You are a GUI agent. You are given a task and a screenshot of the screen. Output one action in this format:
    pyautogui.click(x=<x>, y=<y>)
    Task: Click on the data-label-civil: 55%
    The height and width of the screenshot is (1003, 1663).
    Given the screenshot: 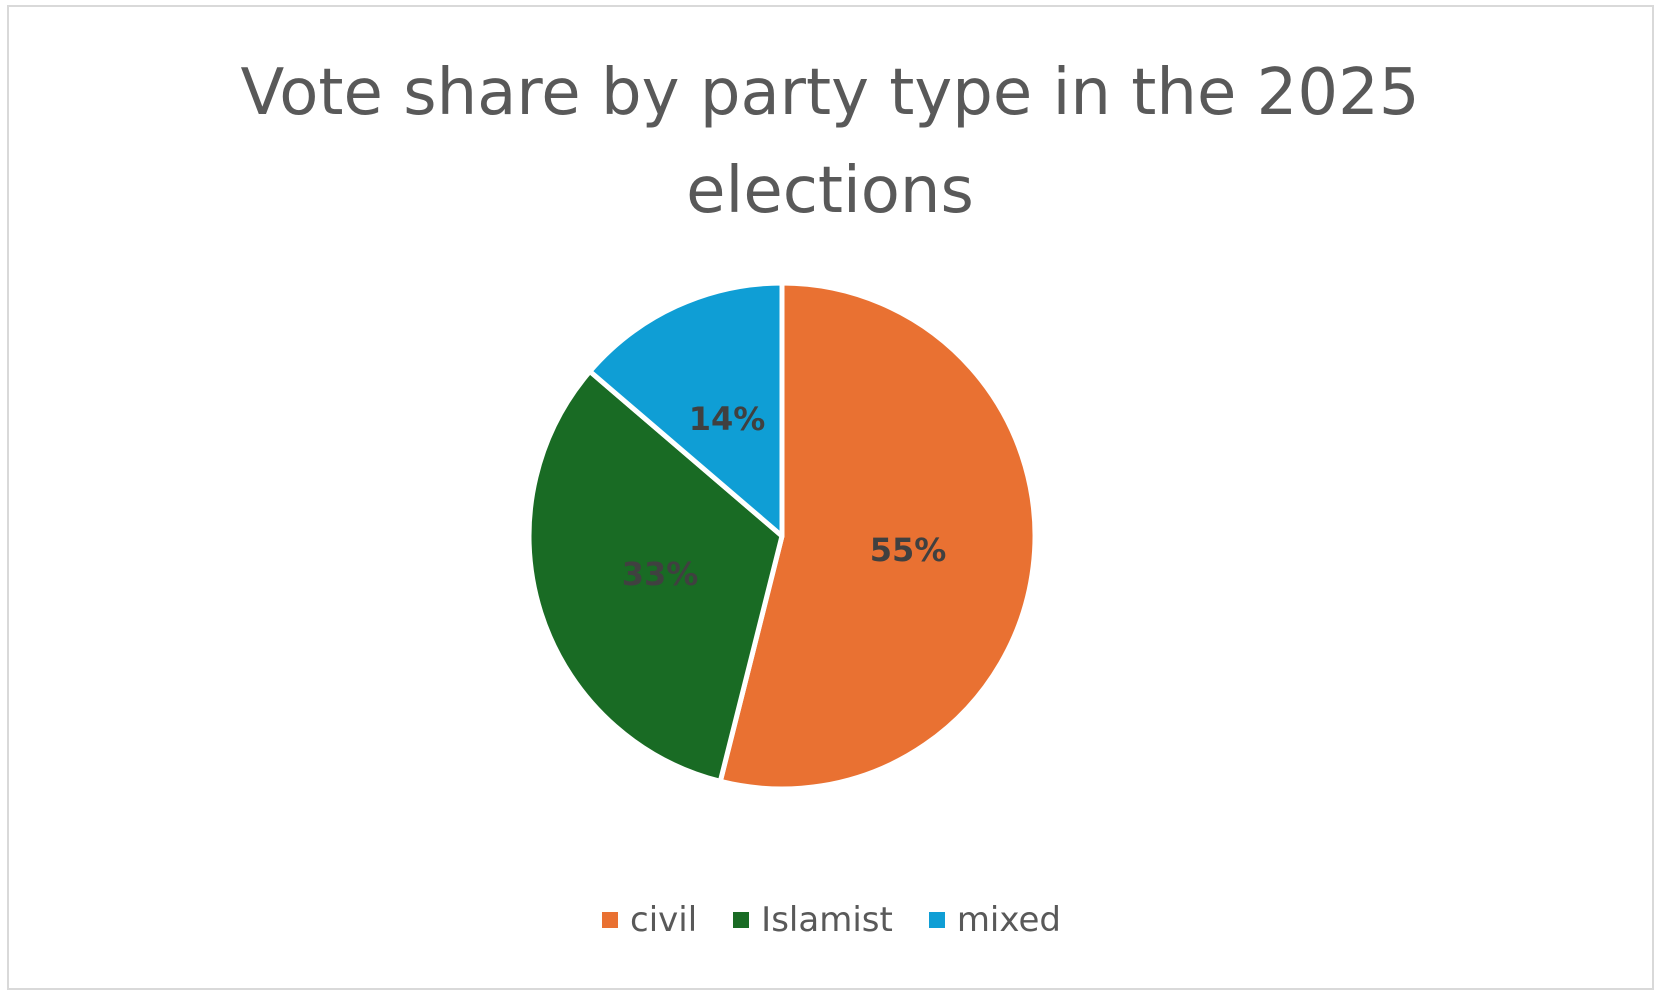 What is the action you would take?
    pyautogui.click(x=908, y=550)
    